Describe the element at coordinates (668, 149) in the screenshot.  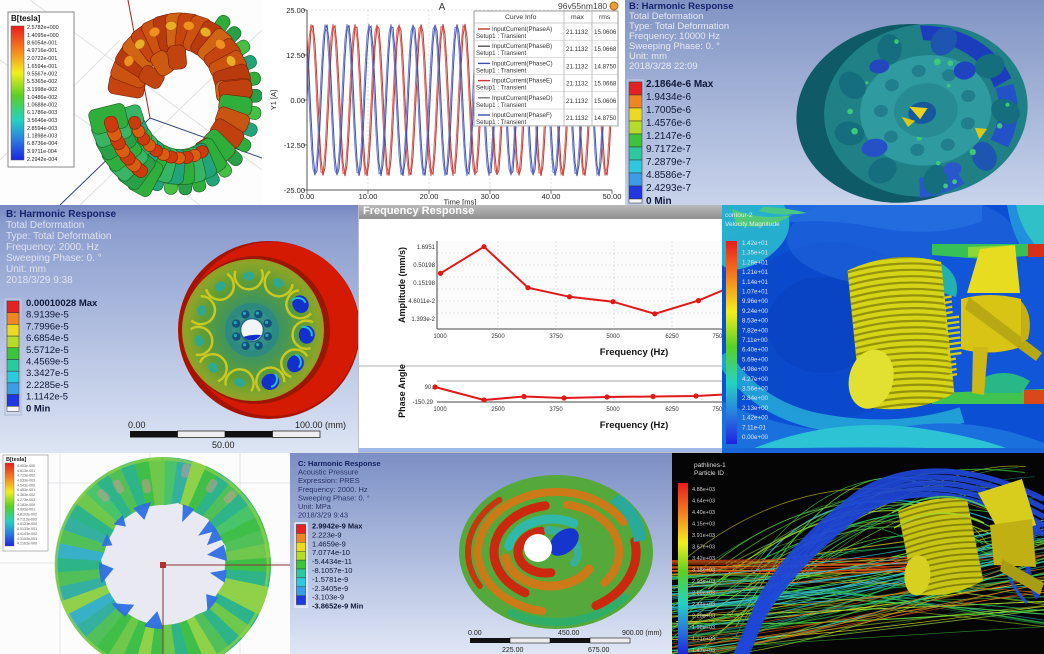
I see `svg-text: 9.7172e-7` at that location.